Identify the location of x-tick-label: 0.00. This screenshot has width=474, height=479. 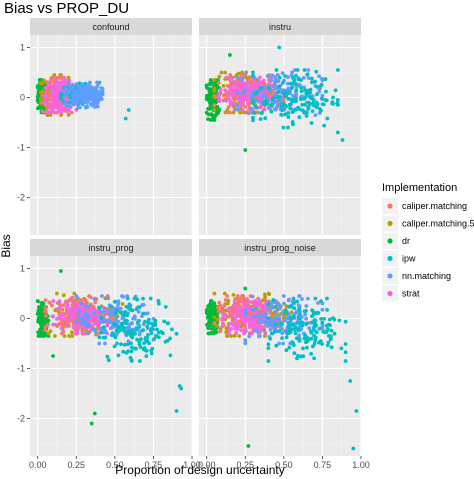
(207, 465).